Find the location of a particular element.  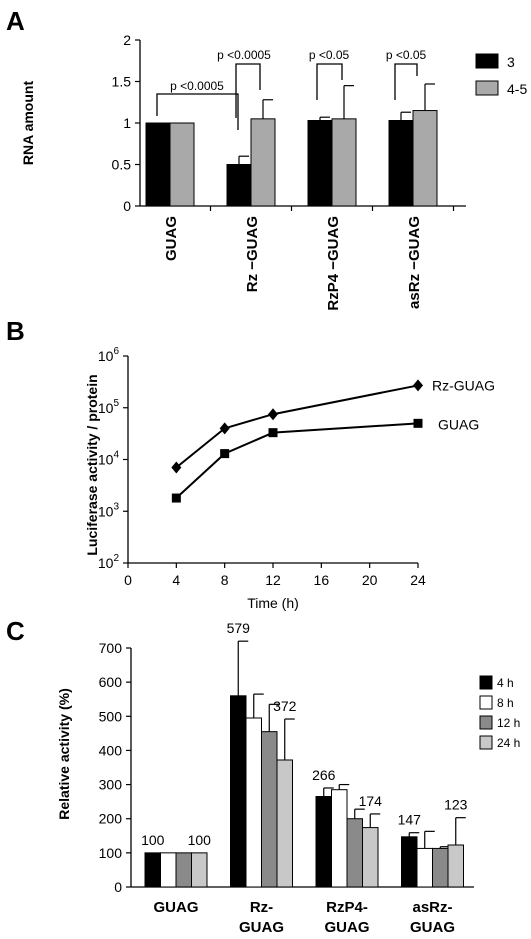

panel-a-significance-brackets: p <0.0005 p <0.0005 p <0.05 p <0.05 is located at coordinates (291, 89).